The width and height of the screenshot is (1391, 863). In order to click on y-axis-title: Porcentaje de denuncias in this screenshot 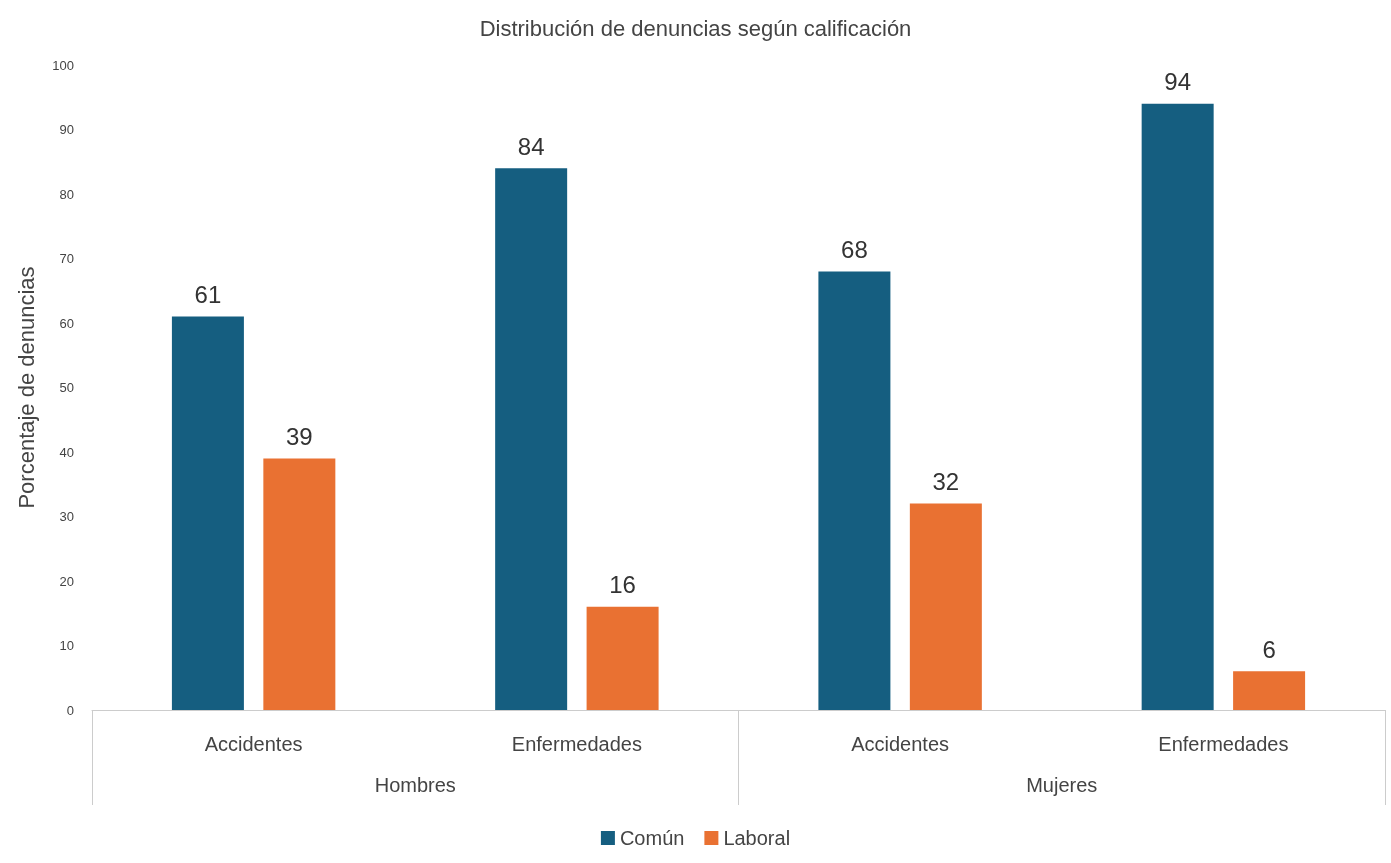, I will do `click(26, 387)`.